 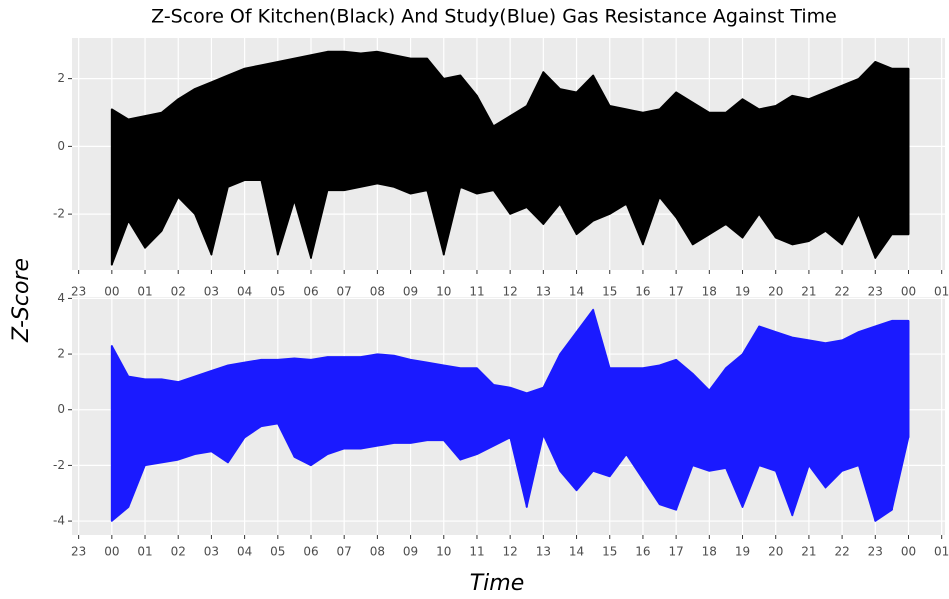 I want to click on x-axis-title: Time, so click(x=497, y=583).